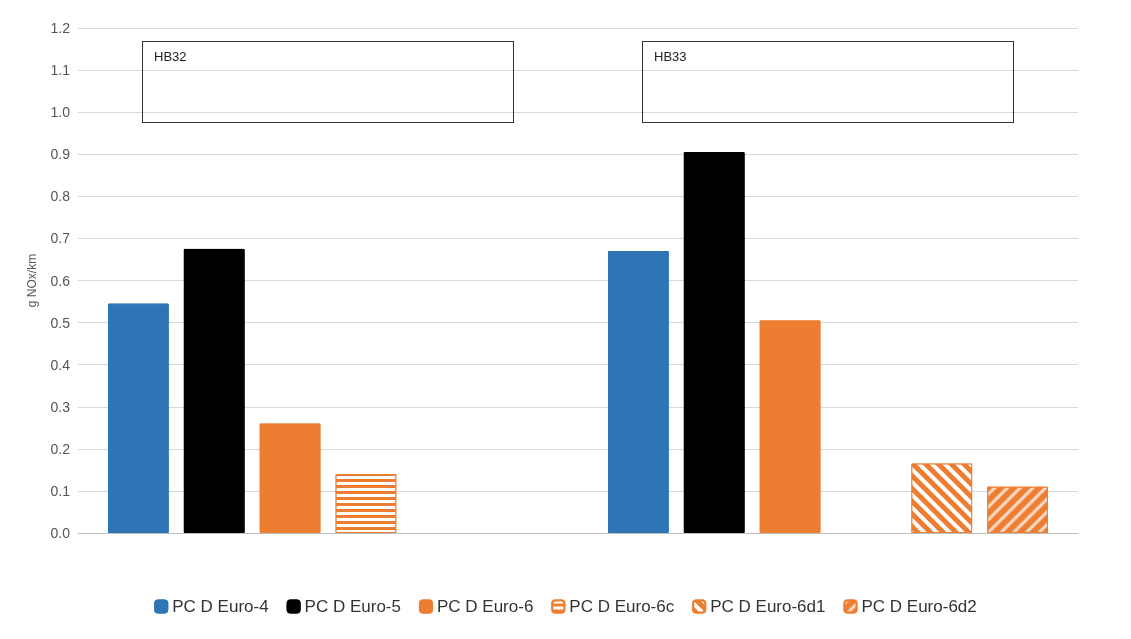  I want to click on y-axis-title: g NOx/km, so click(32, 280).